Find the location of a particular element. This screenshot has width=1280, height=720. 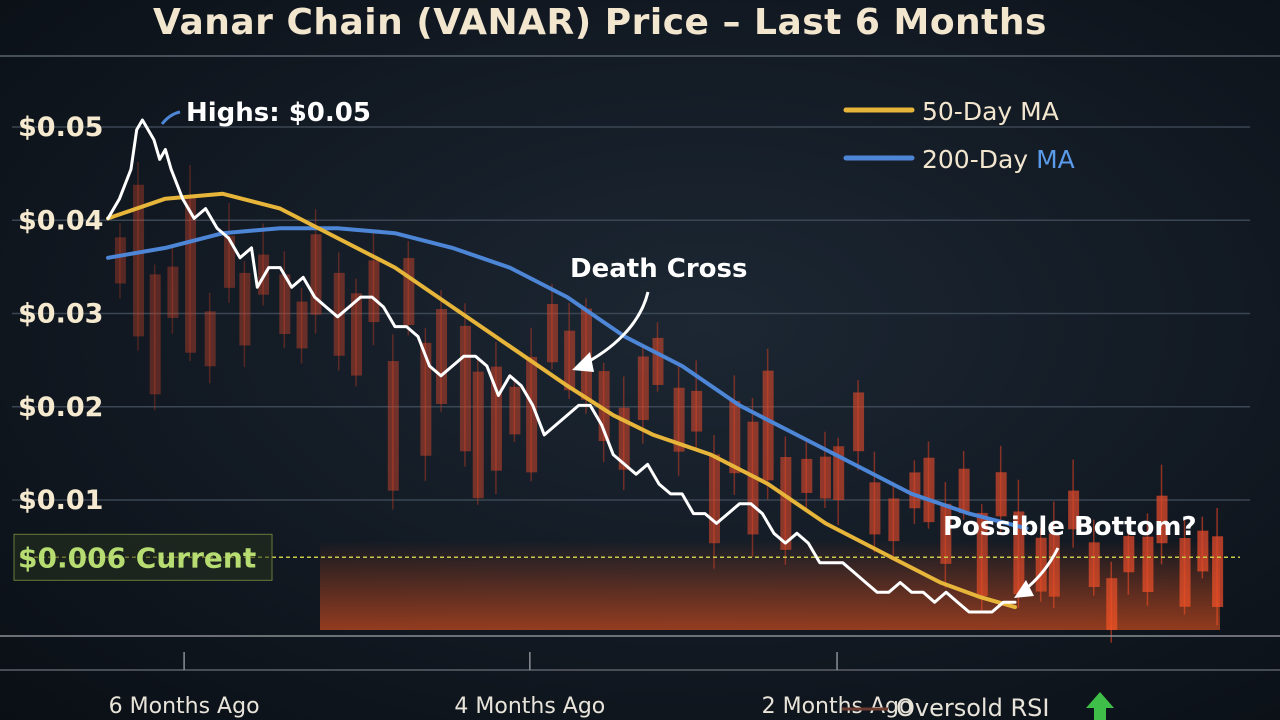

annotation-highs: Highs: $0.05 is located at coordinates (265, 113).